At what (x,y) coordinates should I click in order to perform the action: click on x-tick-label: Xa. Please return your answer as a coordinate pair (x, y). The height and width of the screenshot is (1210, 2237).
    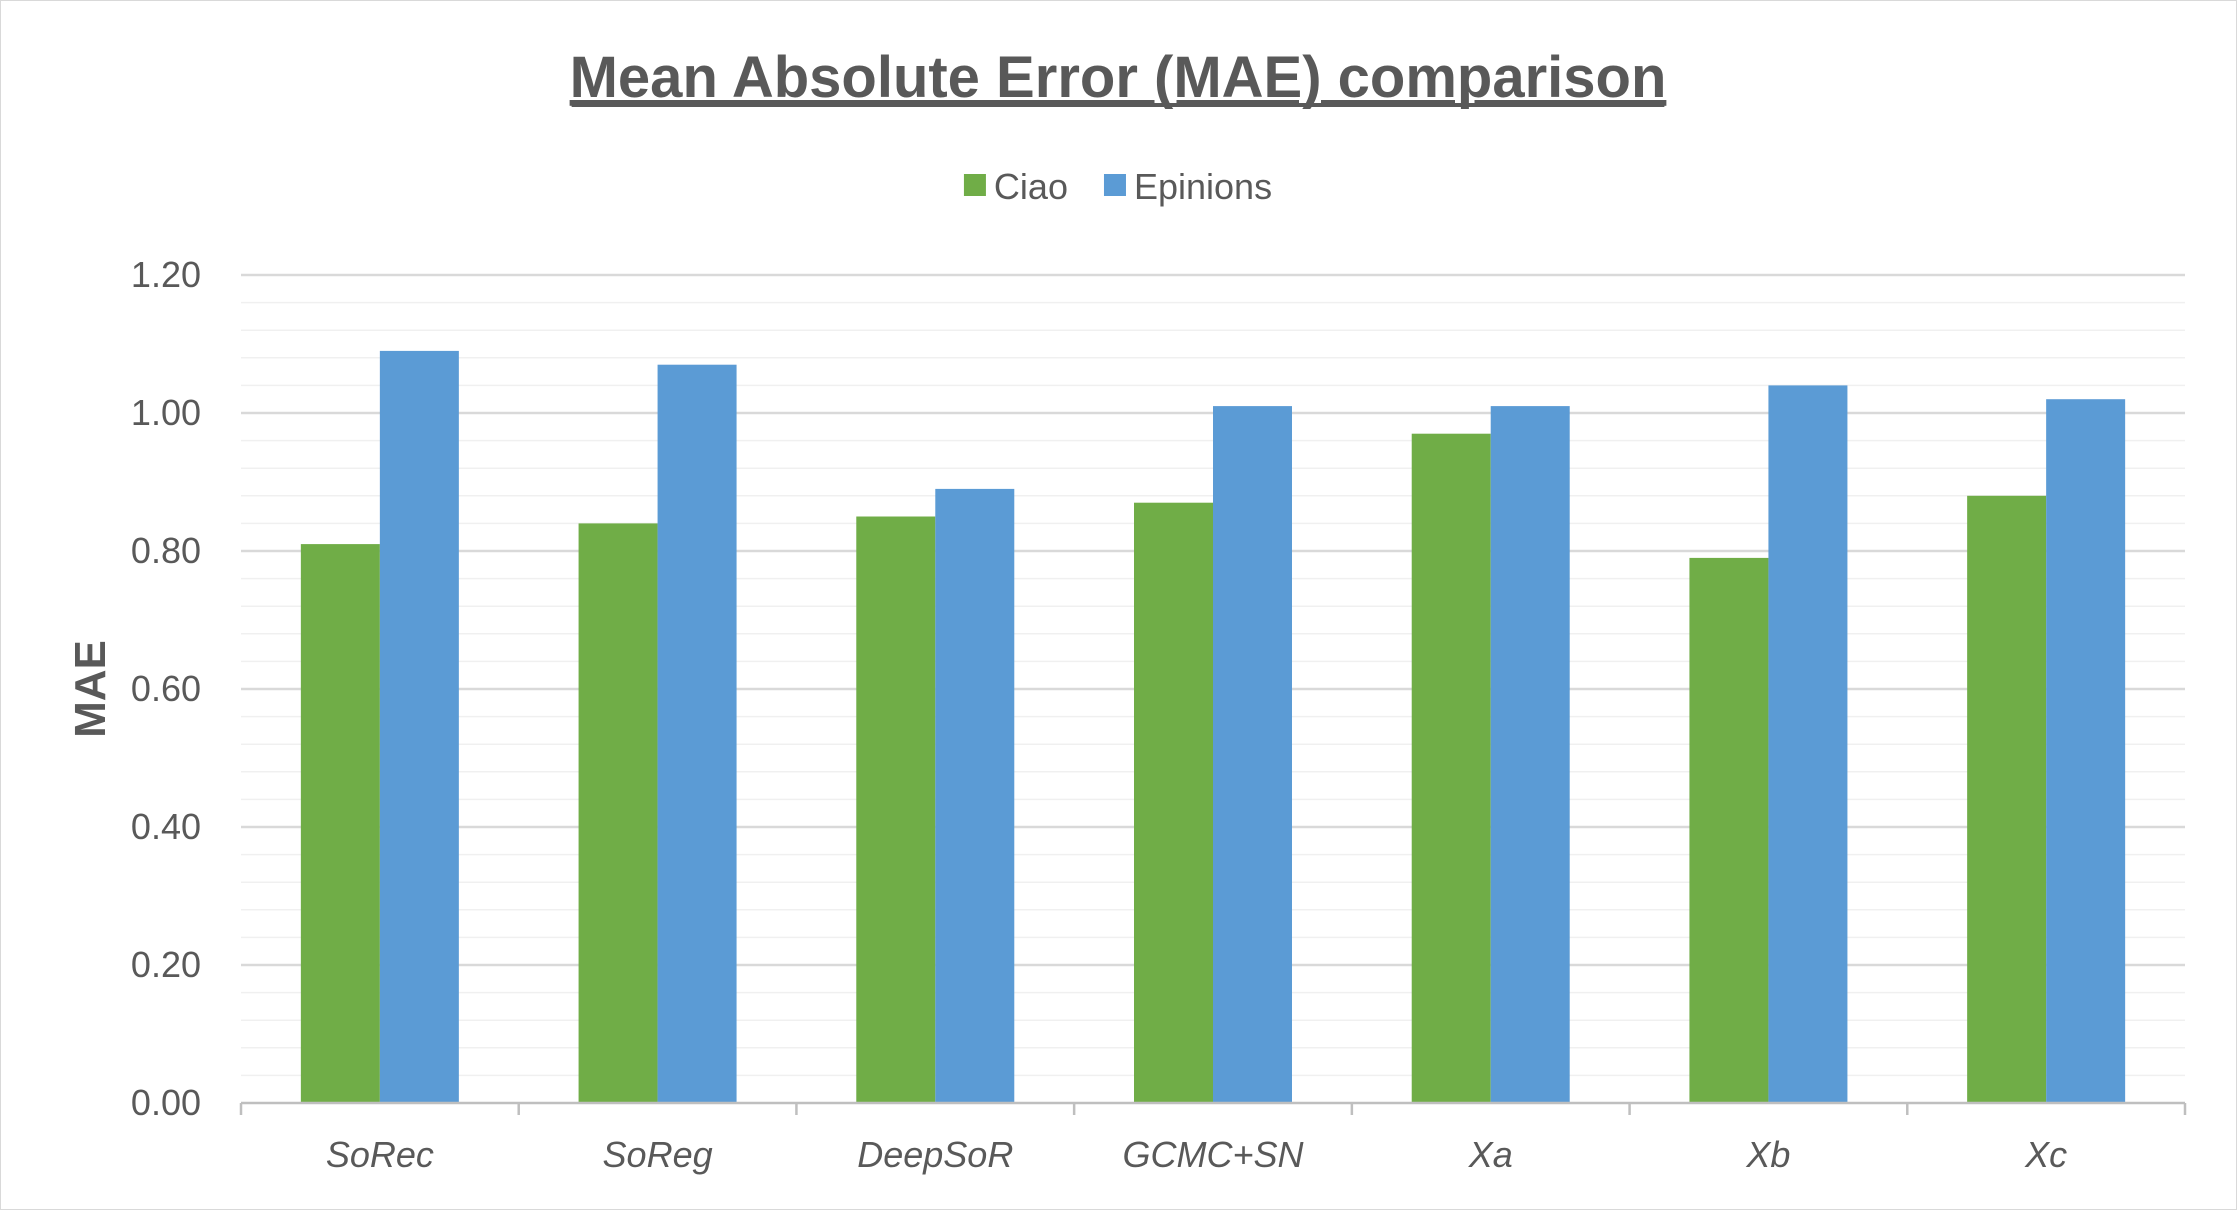
    Looking at the image, I should click on (1490, 1154).